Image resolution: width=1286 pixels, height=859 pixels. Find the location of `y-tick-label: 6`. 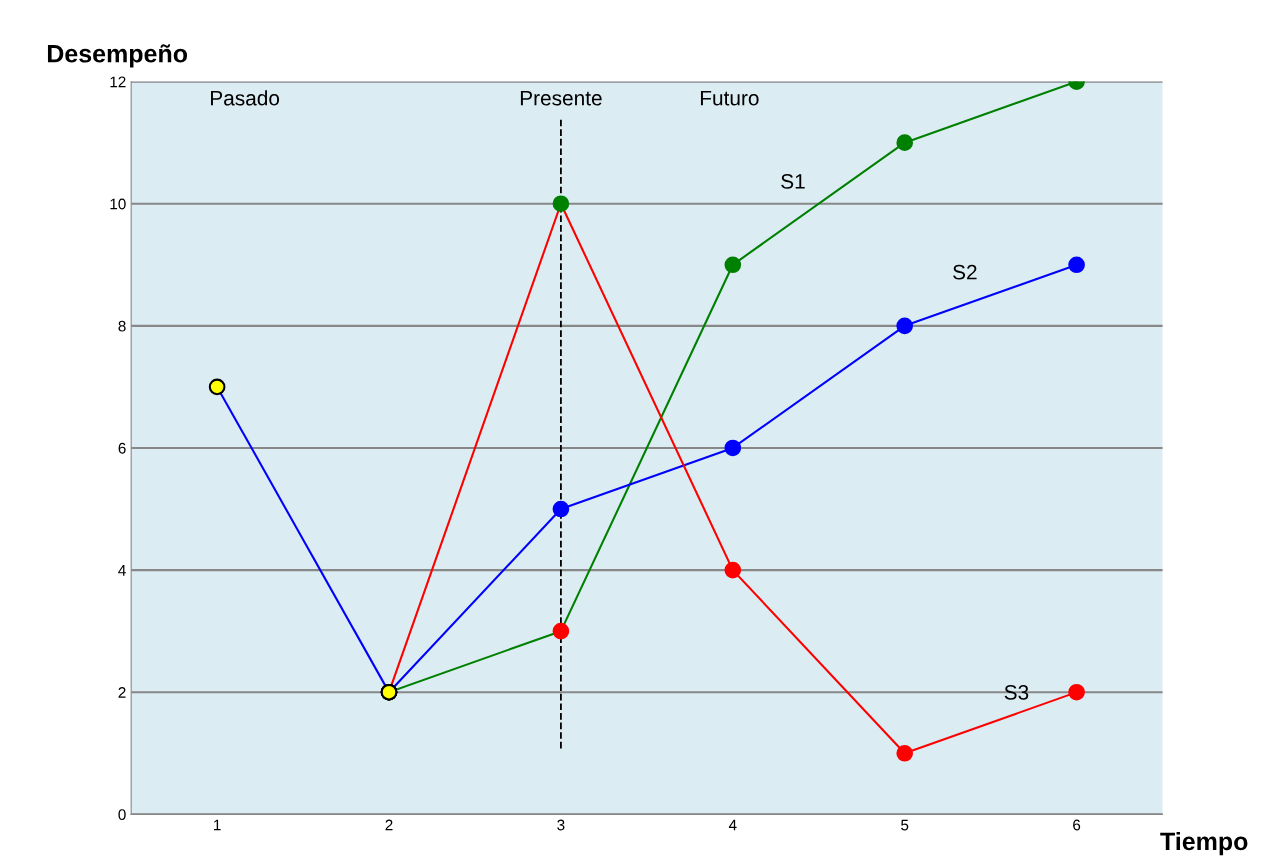

y-tick-label: 6 is located at coordinates (122, 448).